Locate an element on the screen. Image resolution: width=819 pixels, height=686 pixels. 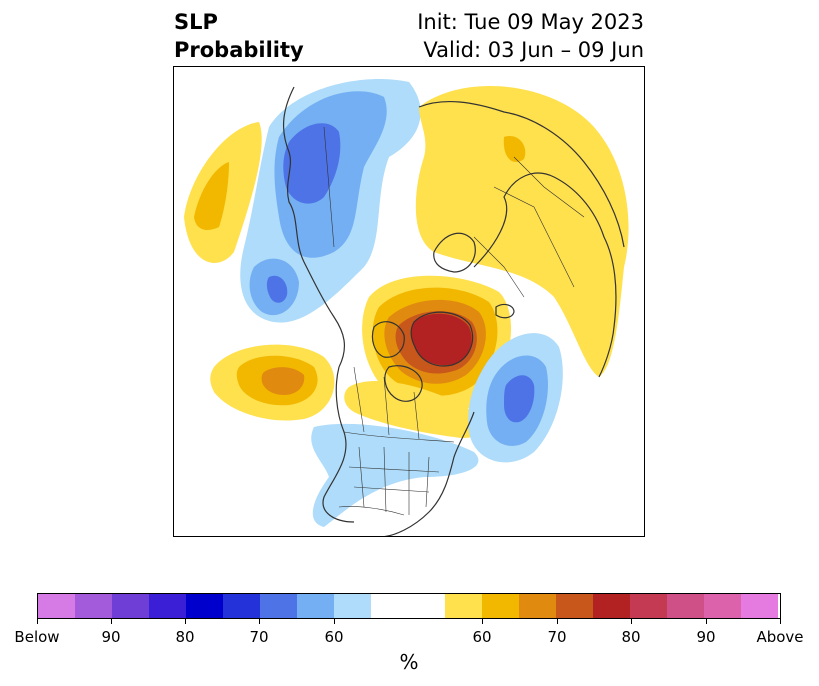
colorbar is located at coordinates (409, 606).